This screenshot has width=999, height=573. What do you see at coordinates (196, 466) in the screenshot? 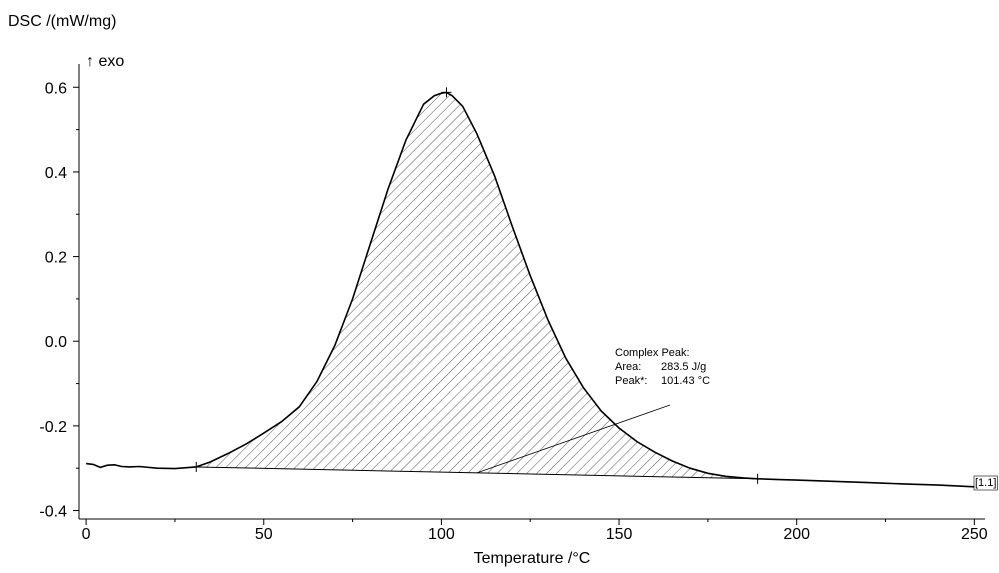
I see `peak-start-marker` at bounding box center [196, 466].